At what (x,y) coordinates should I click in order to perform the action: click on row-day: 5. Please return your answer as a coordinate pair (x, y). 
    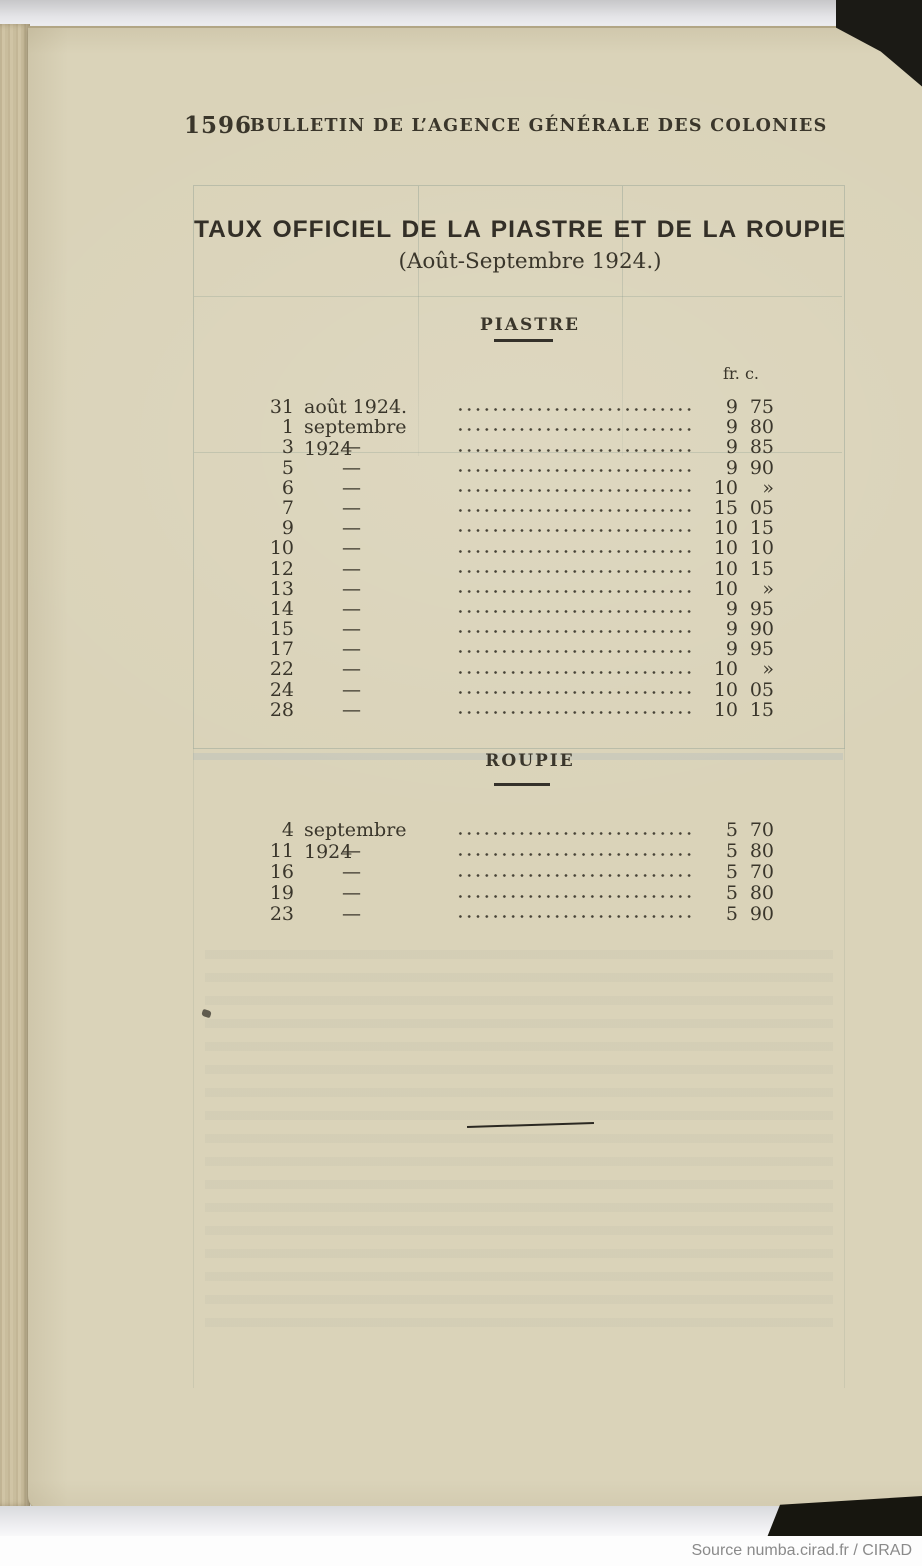
    Looking at the image, I should click on (287, 467).